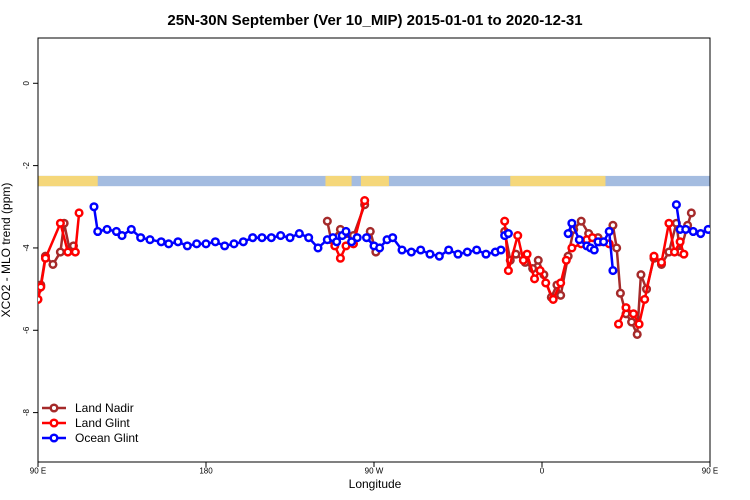 The image size is (750, 500). Describe the element at coordinates (710, 471) in the screenshot. I see `x-tick-label-4: 90 E` at that location.